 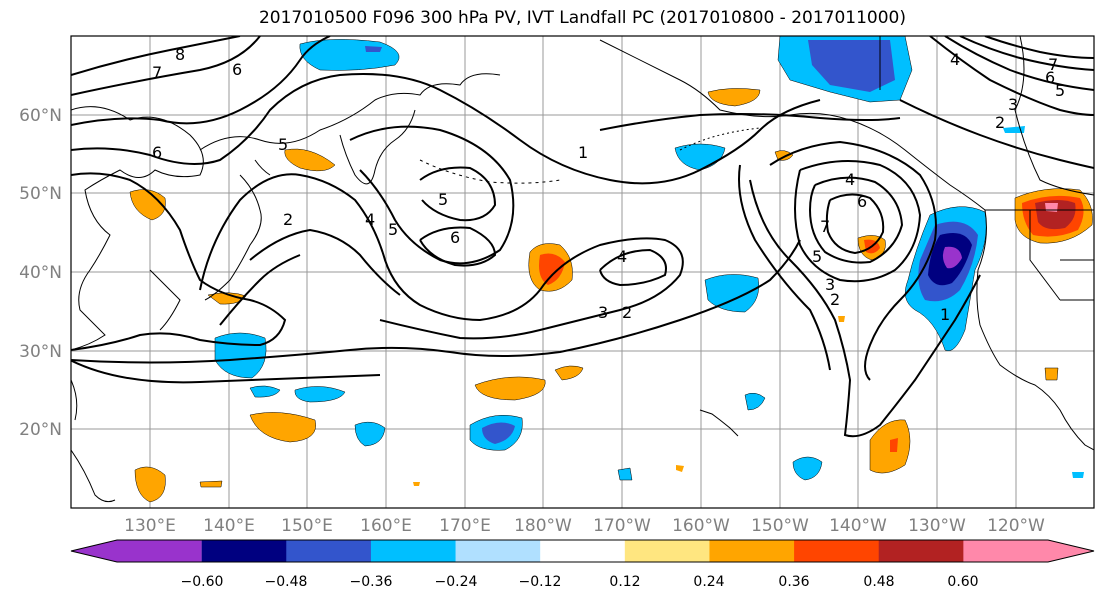 What do you see at coordinates (878, 582) in the screenshot?
I see `colorbar-tick-label: 0.48` at bounding box center [878, 582].